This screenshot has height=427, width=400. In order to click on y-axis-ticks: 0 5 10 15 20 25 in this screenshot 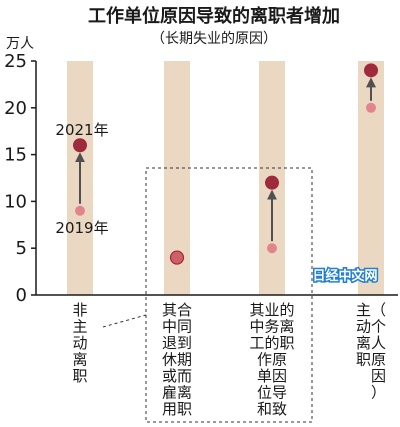, I will do `click(20, 178)`.